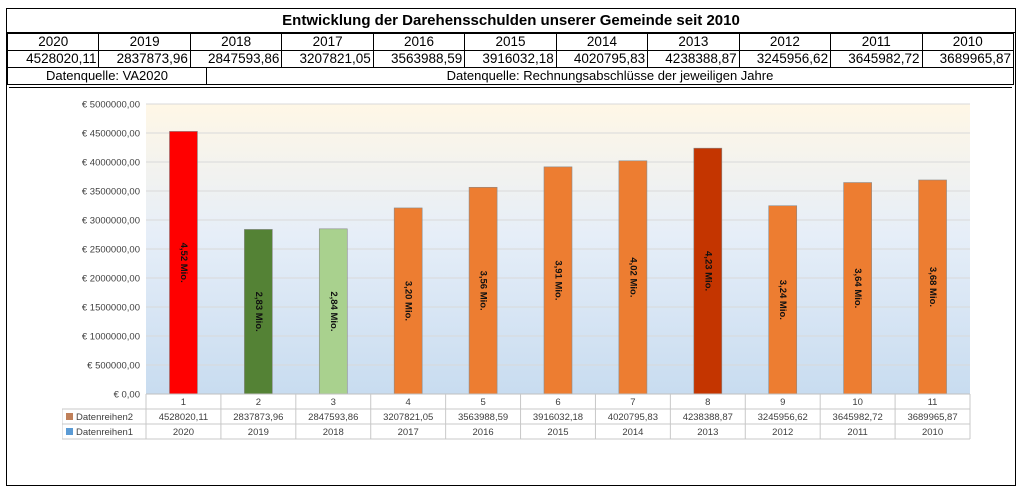 Image resolution: width=1024 pixels, height=495 pixels. Describe the element at coordinates (333, 432) in the screenshot. I see `data-table-cell: 2018` at that location.